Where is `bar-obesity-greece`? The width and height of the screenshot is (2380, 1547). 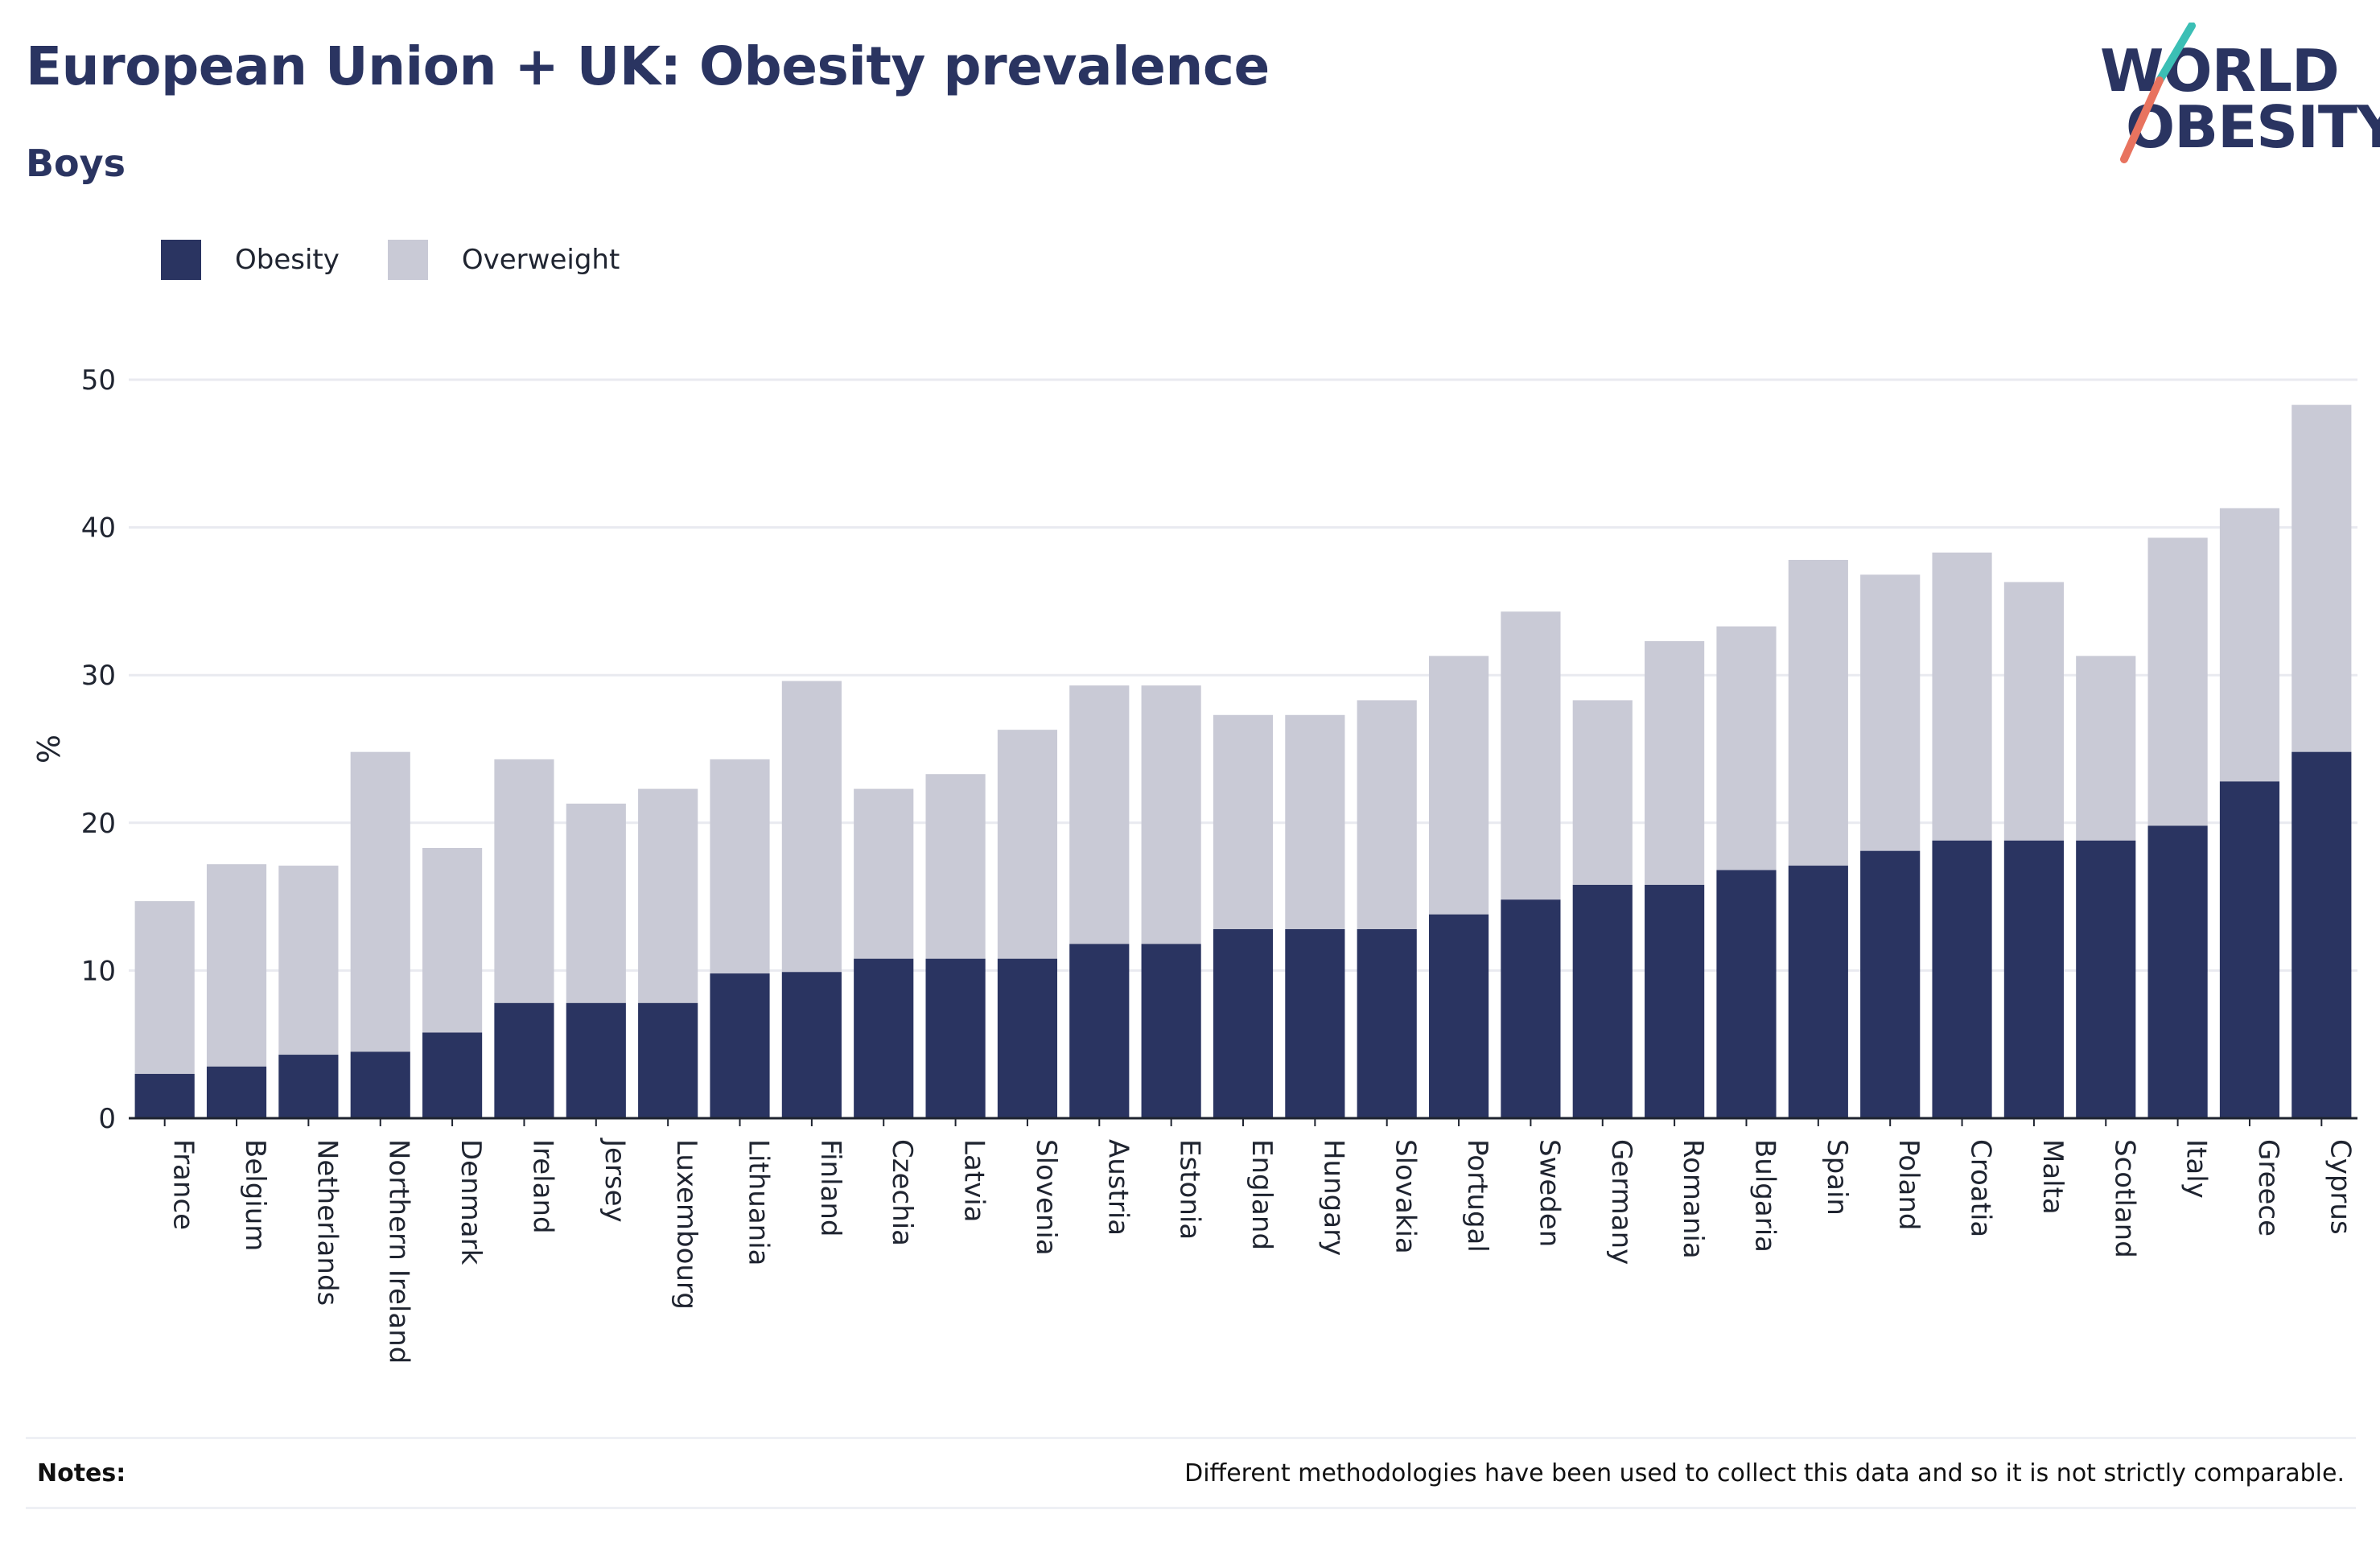
bar-obesity-greece is located at coordinates (2249, 950).